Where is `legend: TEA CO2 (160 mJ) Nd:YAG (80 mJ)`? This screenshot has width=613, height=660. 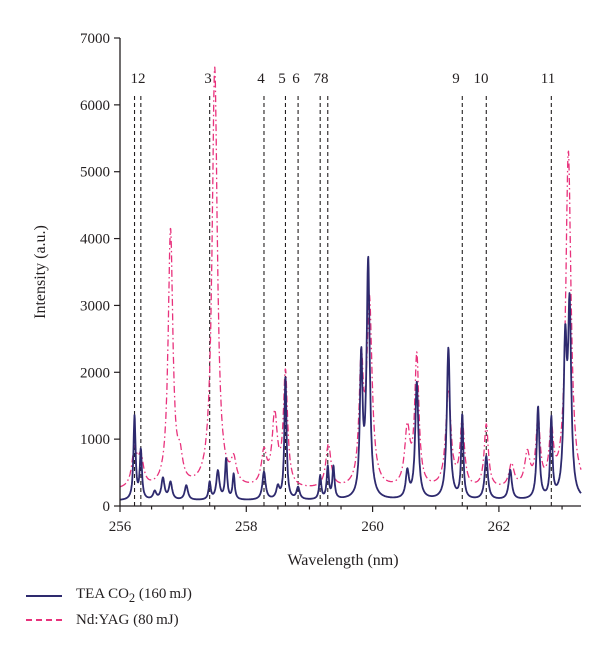 legend: TEA CO2 (160 mJ) Nd:YAG (80 mJ) is located at coordinates (109, 608).